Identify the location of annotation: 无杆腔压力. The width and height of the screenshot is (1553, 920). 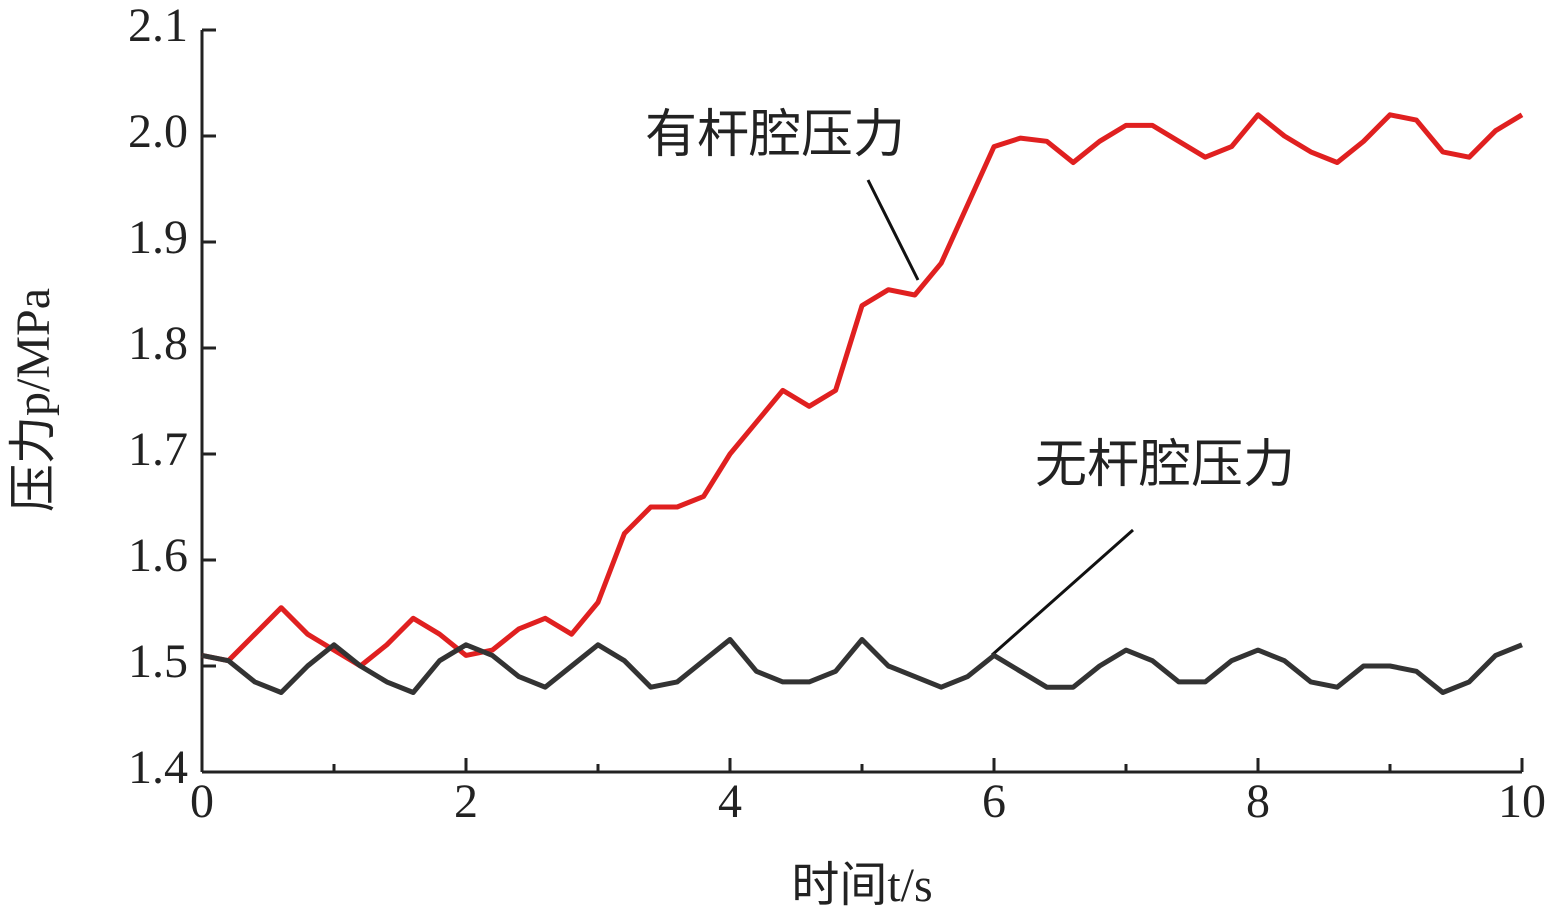
(1165, 465).